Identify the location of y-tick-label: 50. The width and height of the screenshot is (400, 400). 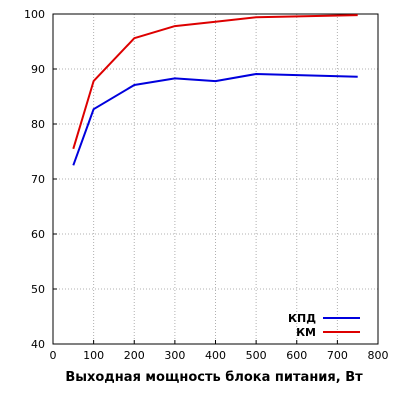
(38, 289).